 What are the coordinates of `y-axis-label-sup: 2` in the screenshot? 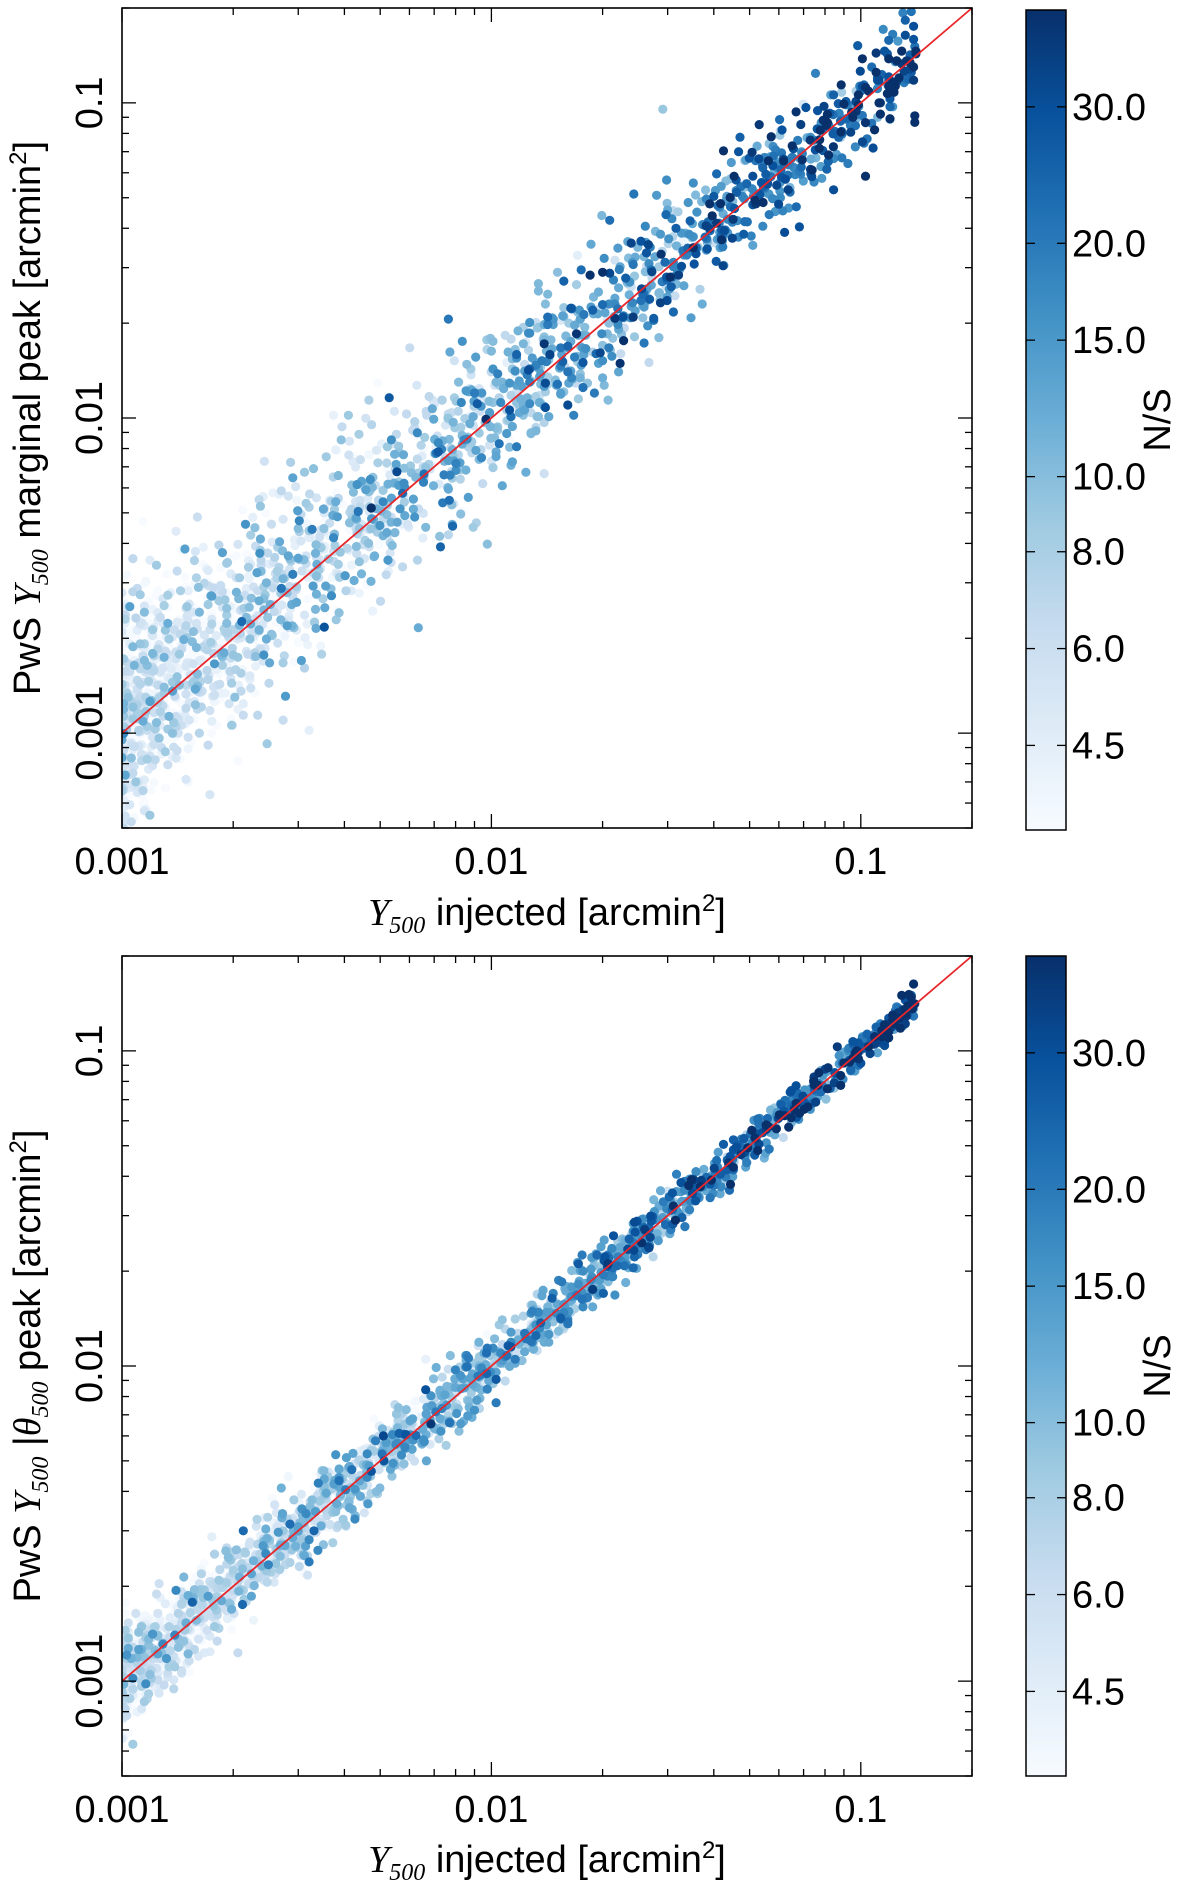 It's located at (18, 1146).